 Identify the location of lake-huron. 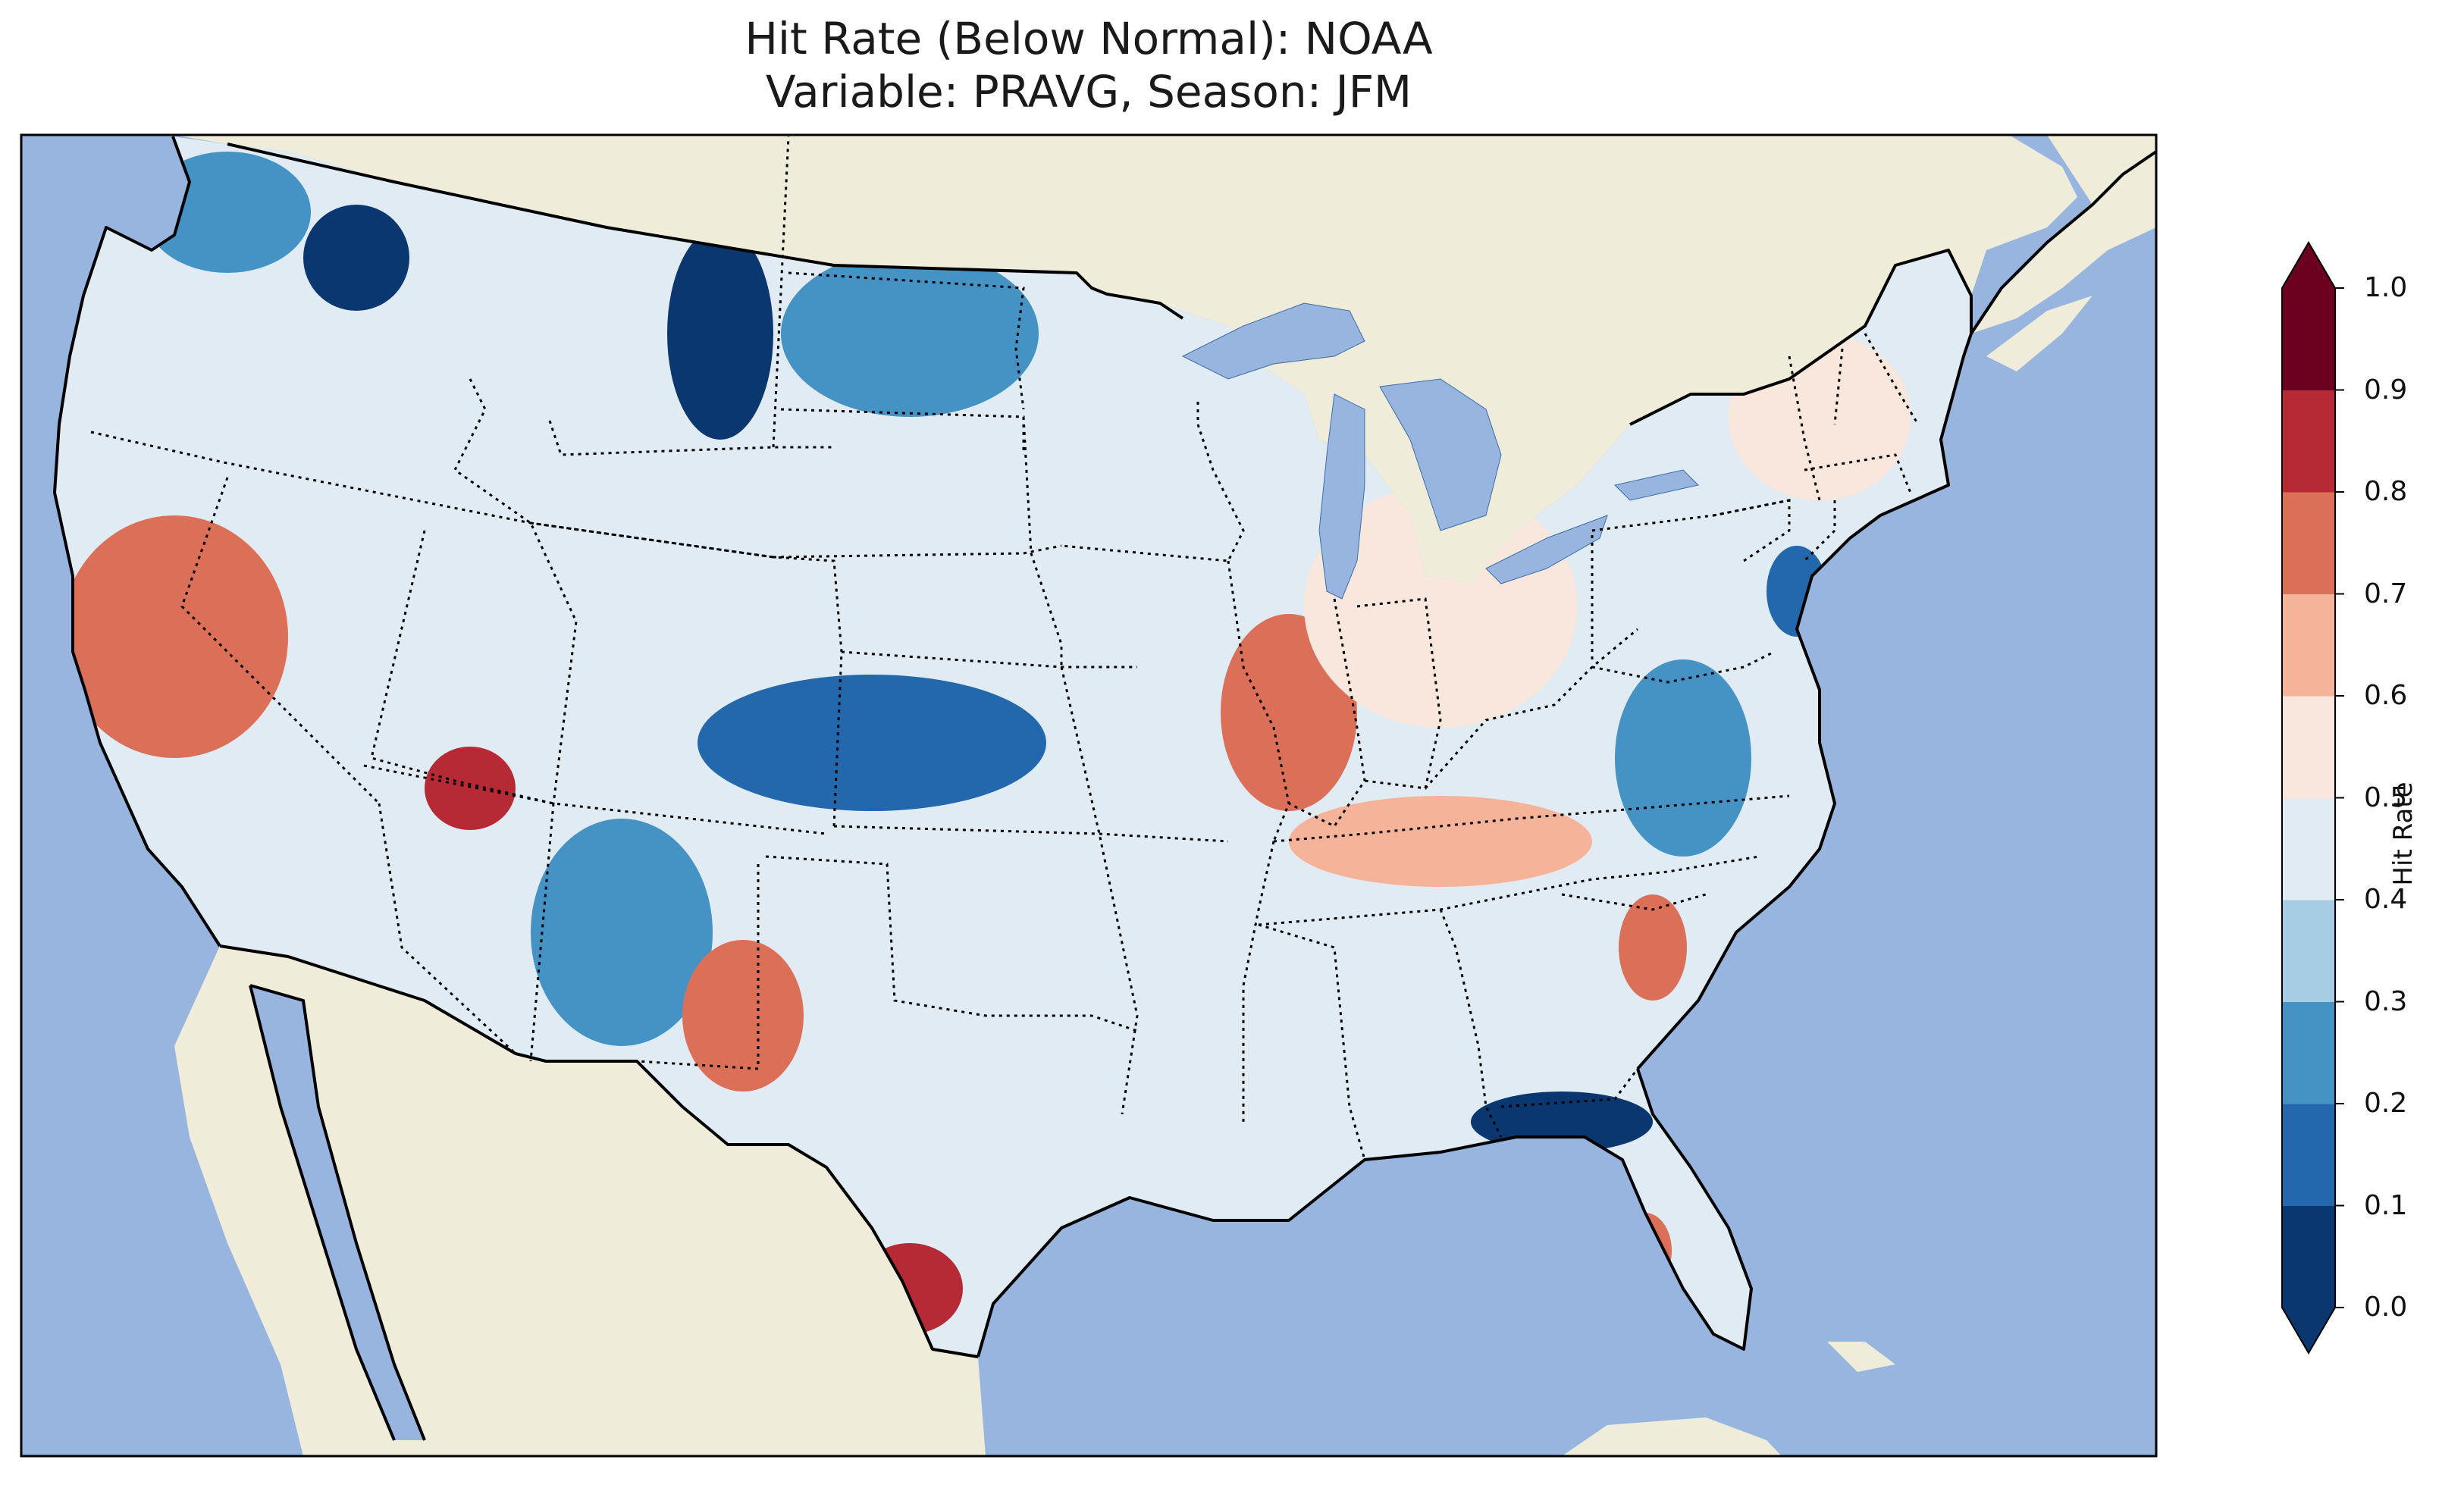
(1441, 454).